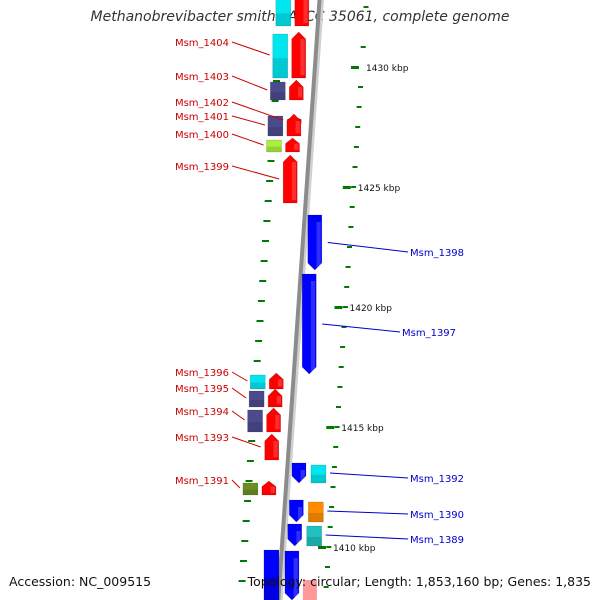 The image size is (600, 600). Describe the element at coordinates (299, 300) in the screenshot. I see `backbone-line` at that location.